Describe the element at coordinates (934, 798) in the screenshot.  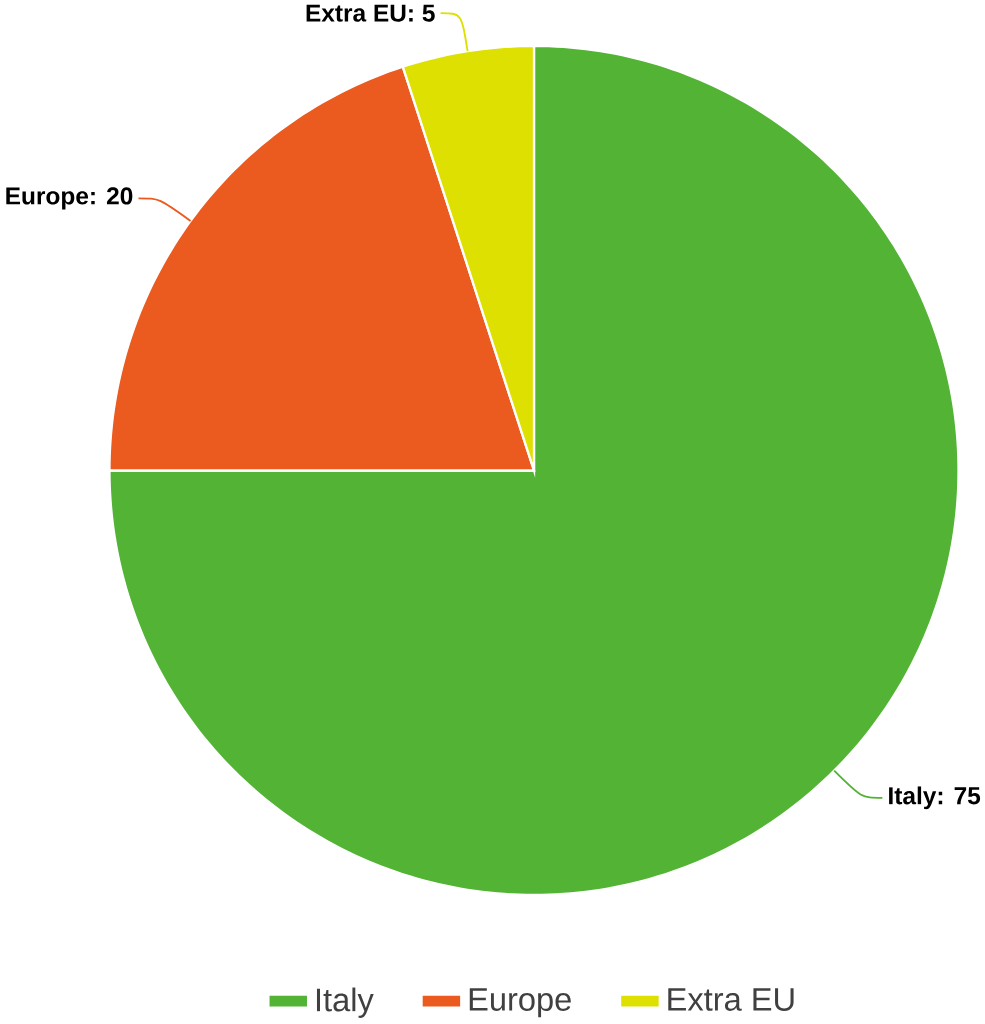
I see `data-label: Italy: 75` at that location.